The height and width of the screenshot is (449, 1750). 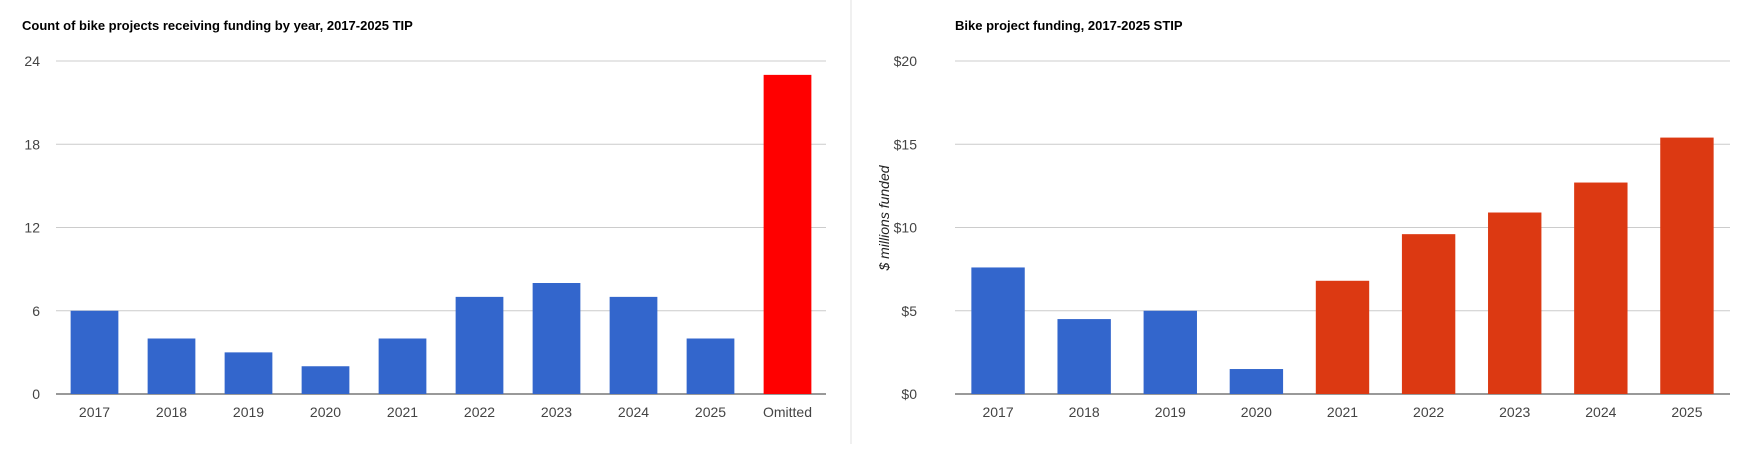 I want to click on chart-title: Bike project funding, 2017-2025 STIP, so click(x=1069, y=25).